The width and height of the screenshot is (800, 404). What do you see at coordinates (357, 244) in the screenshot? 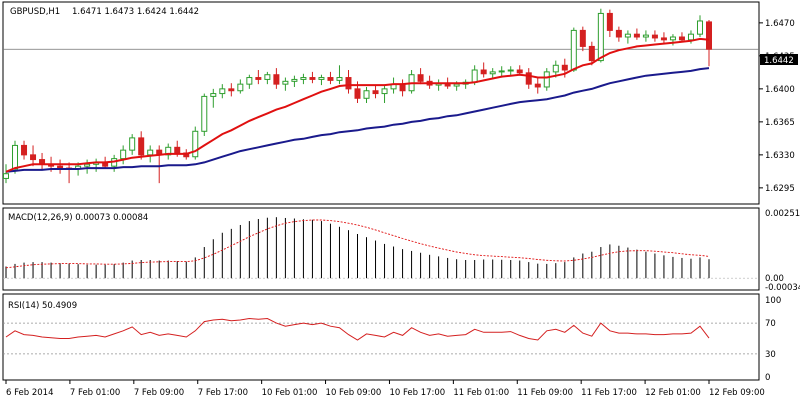
I see `macd-signal-line` at bounding box center [357, 244].